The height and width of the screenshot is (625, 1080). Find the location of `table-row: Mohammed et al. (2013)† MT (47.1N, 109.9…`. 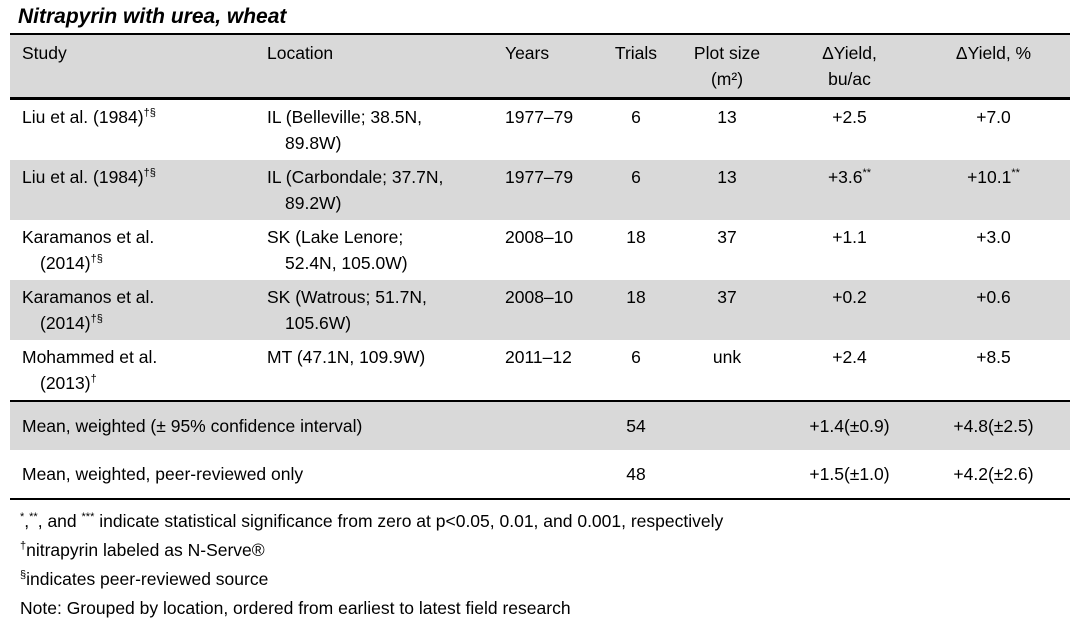

table-row: Mohammed et al. (2013)† MT (47.1N, 109.9… is located at coordinates (540, 370).